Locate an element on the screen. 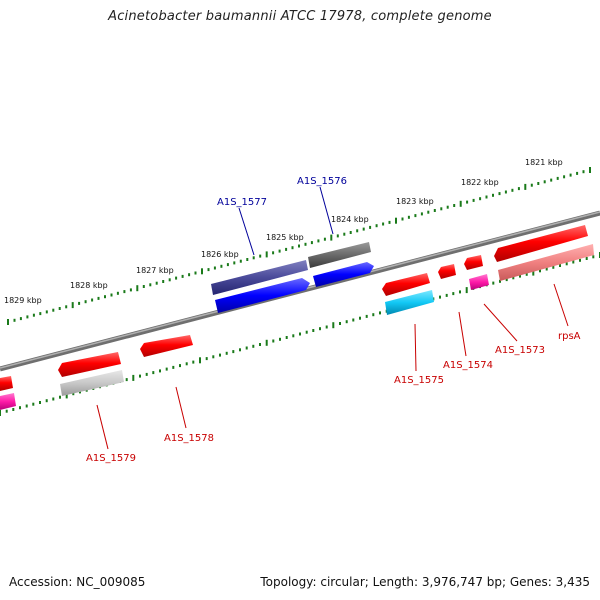  gene-feature-rpsA-cds is located at coordinates (546, 262).